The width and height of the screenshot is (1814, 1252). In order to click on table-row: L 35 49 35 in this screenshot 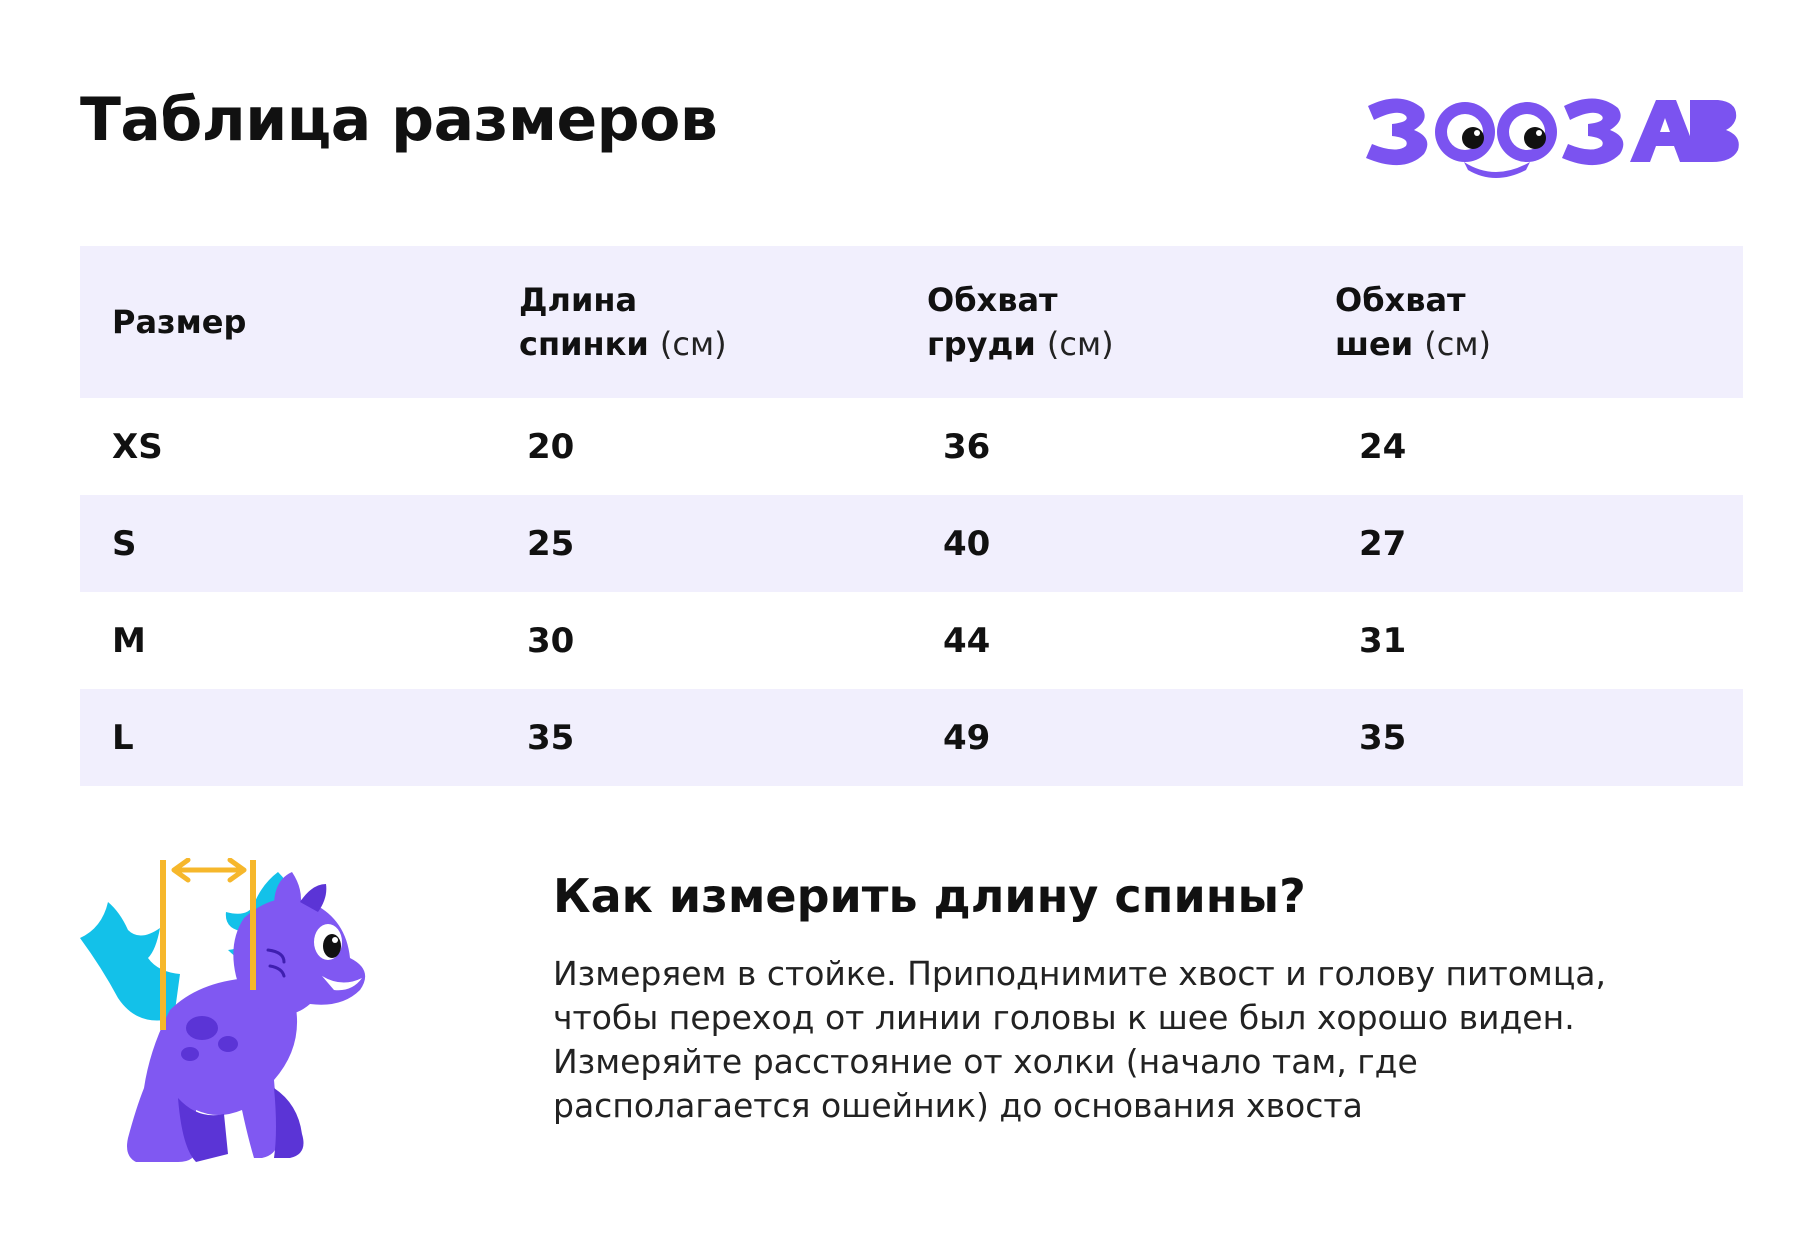, I will do `click(911, 737)`.